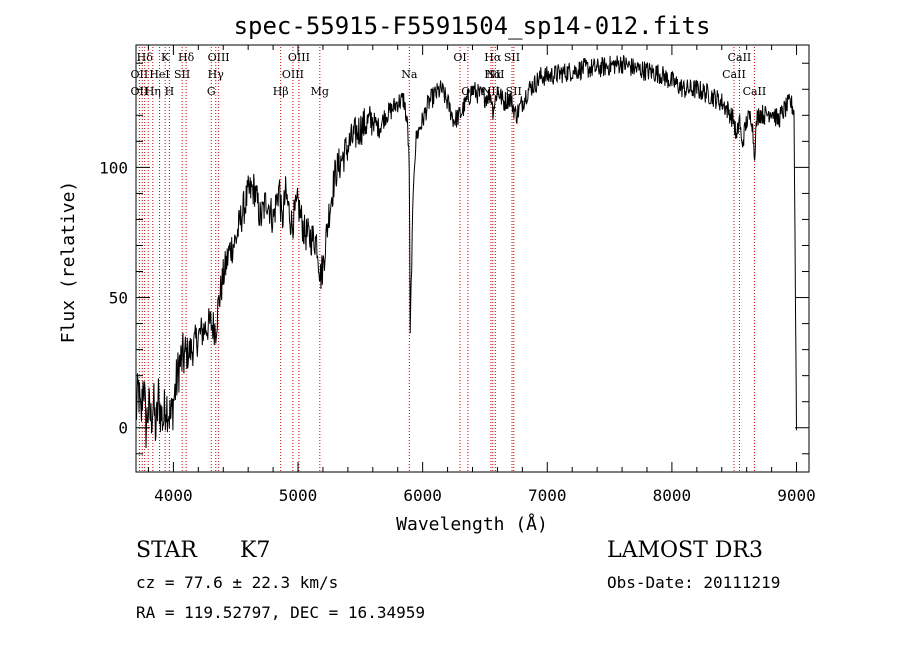 The width and height of the screenshot is (900, 649). Describe the element at coordinates (280, 612) in the screenshot. I see `coordinates: RA = 119.52797, DEC = 16.34959` at that location.